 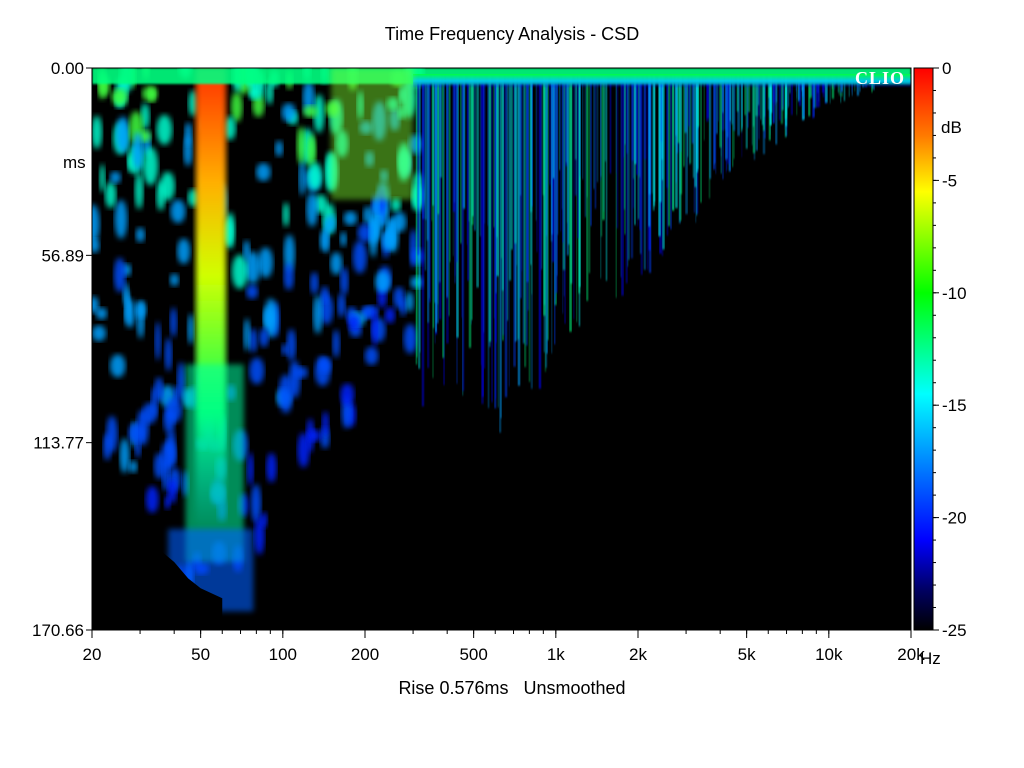 What do you see at coordinates (954, 293) in the screenshot?
I see `colorbar-tick-label: -10` at bounding box center [954, 293].